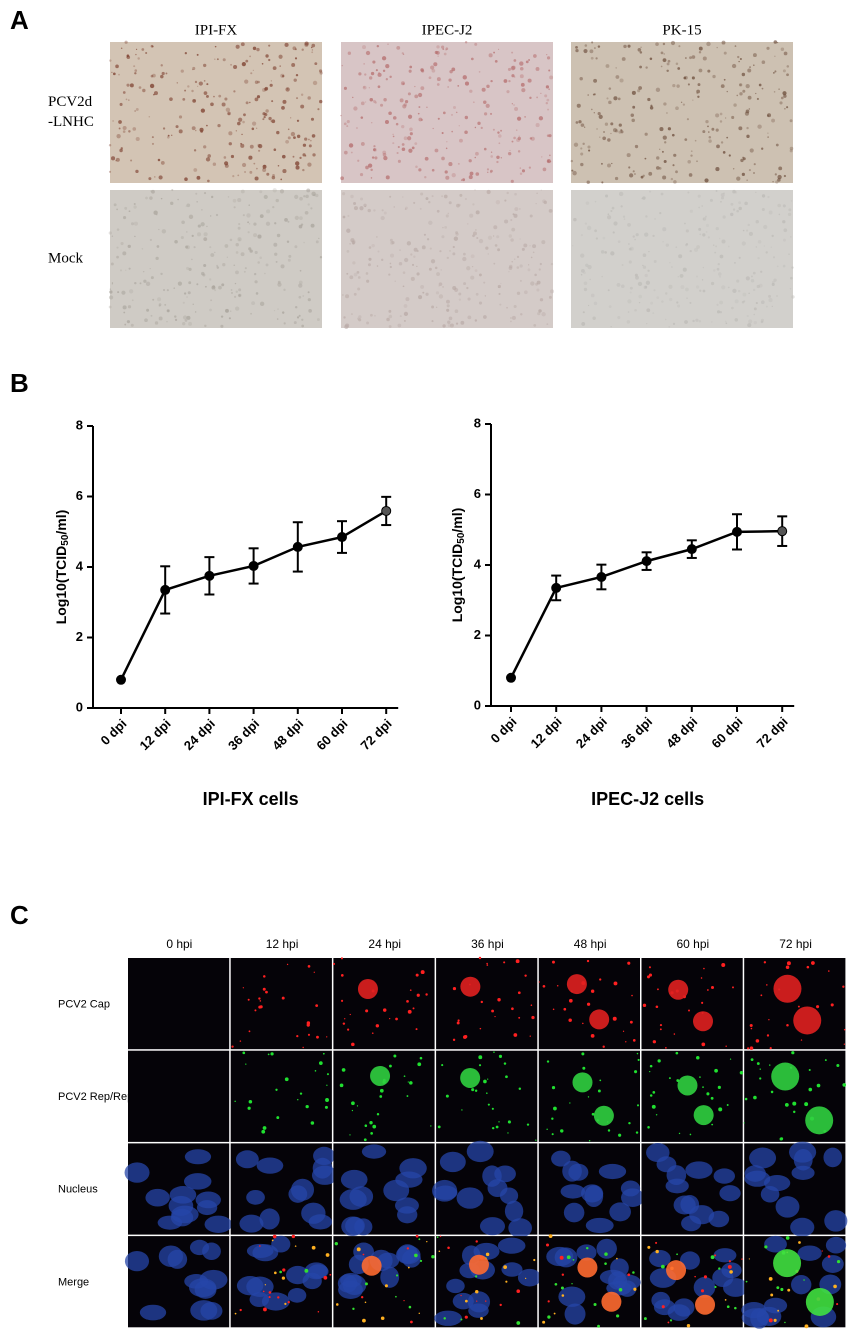 The width and height of the screenshot is (854, 1329). I want to click on micrograph, so click(177, 1282).